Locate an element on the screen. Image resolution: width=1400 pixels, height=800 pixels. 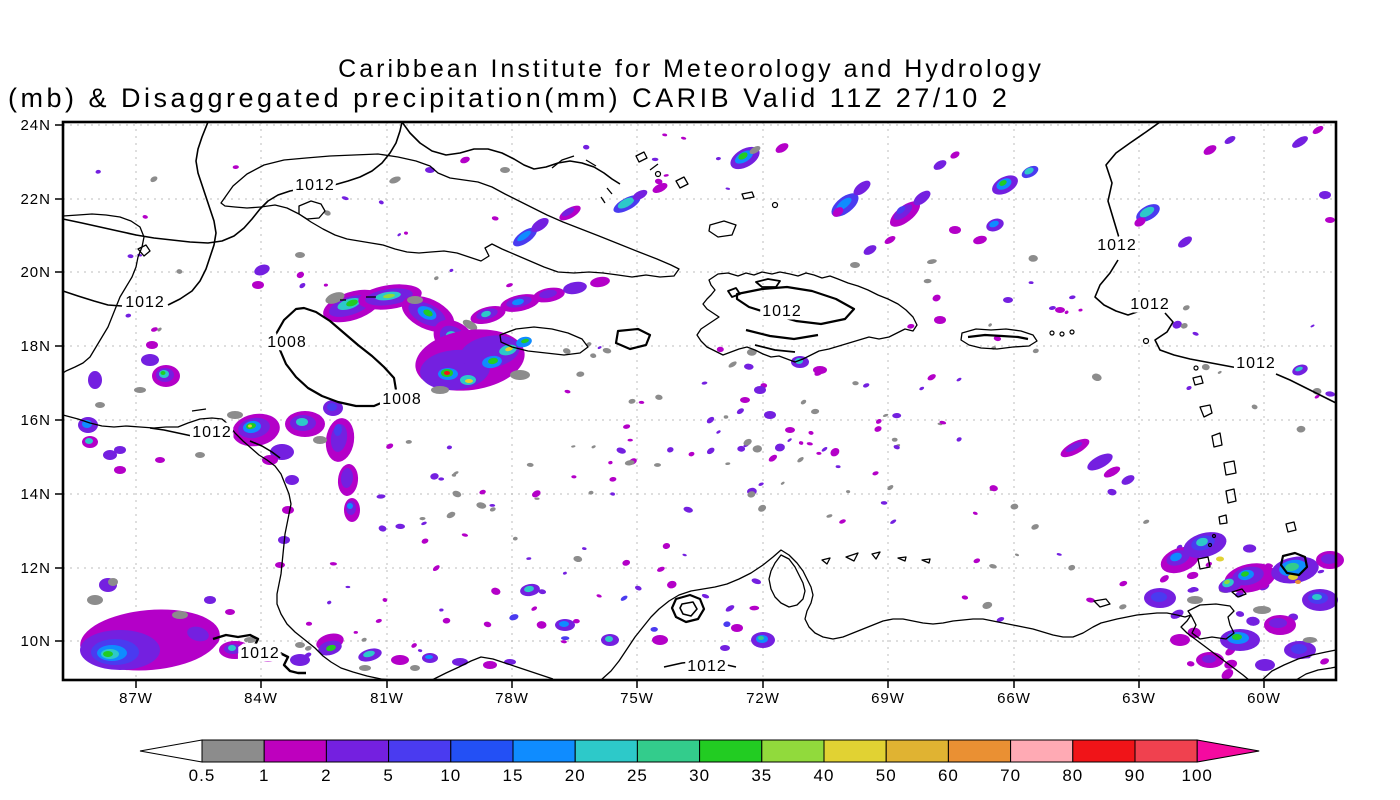
colorbar-left-arrow is located at coordinates (171, 751).